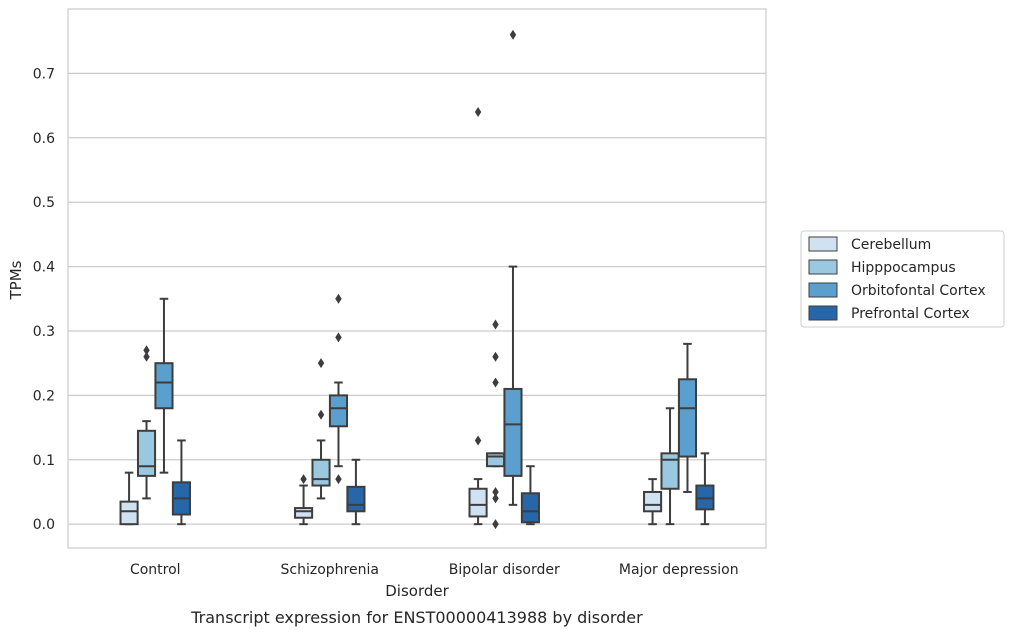  Describe the element at coordinates (44, 461) in the screenshot. I see `y-tick-label: 0.1` at that location.